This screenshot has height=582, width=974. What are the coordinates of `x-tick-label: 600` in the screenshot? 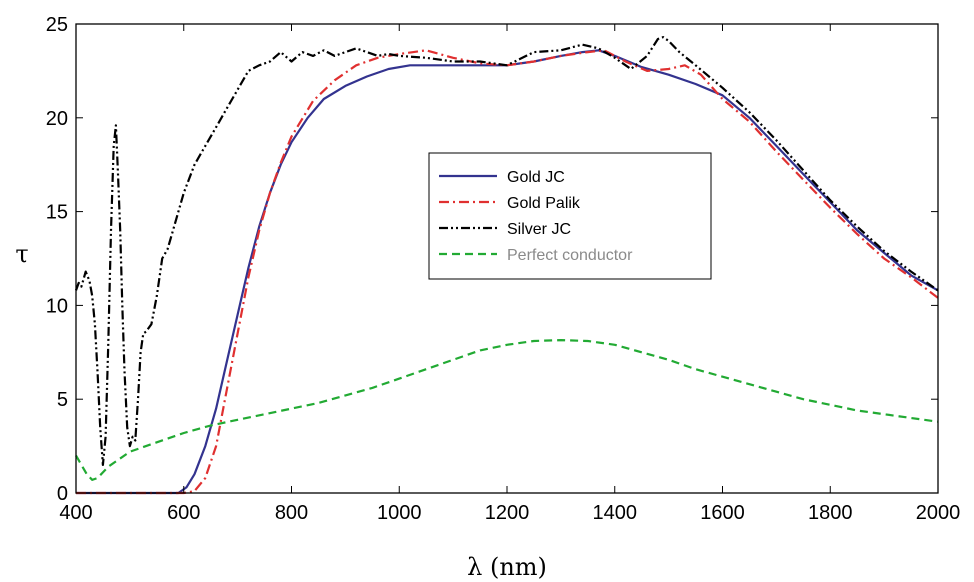 It's located at (183, 513).